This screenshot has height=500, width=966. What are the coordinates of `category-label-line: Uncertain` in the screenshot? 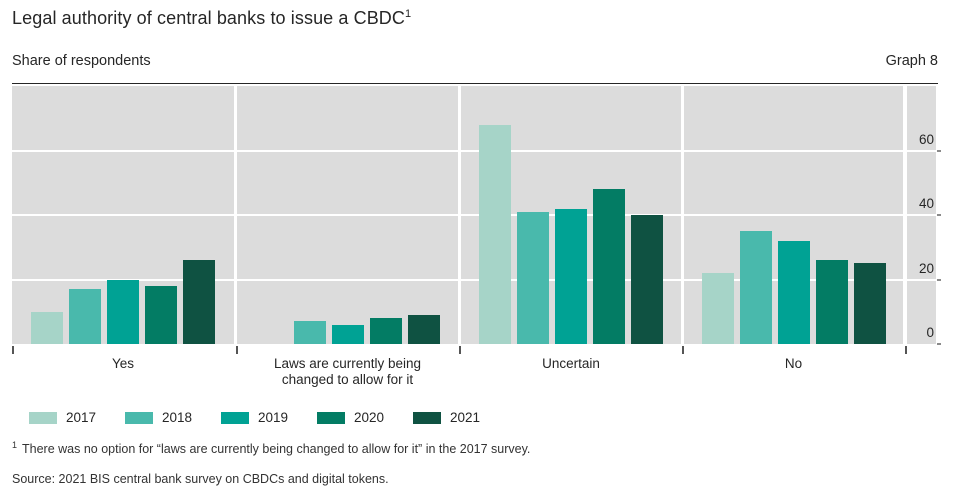 It's located at (571, 363).